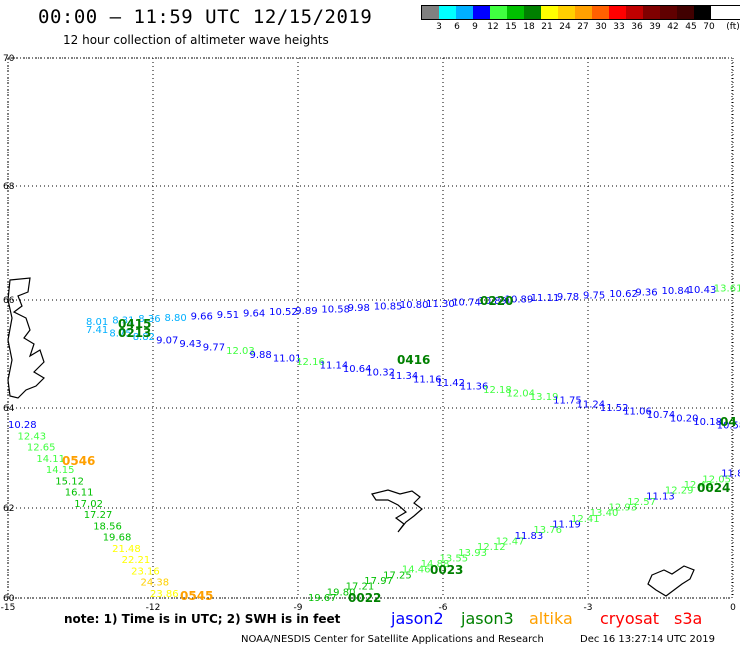  What do you see at coordinates (614, 408) in the screenshot?
I see `wave-height-value: 11.52` at bounding box center [614, 408].